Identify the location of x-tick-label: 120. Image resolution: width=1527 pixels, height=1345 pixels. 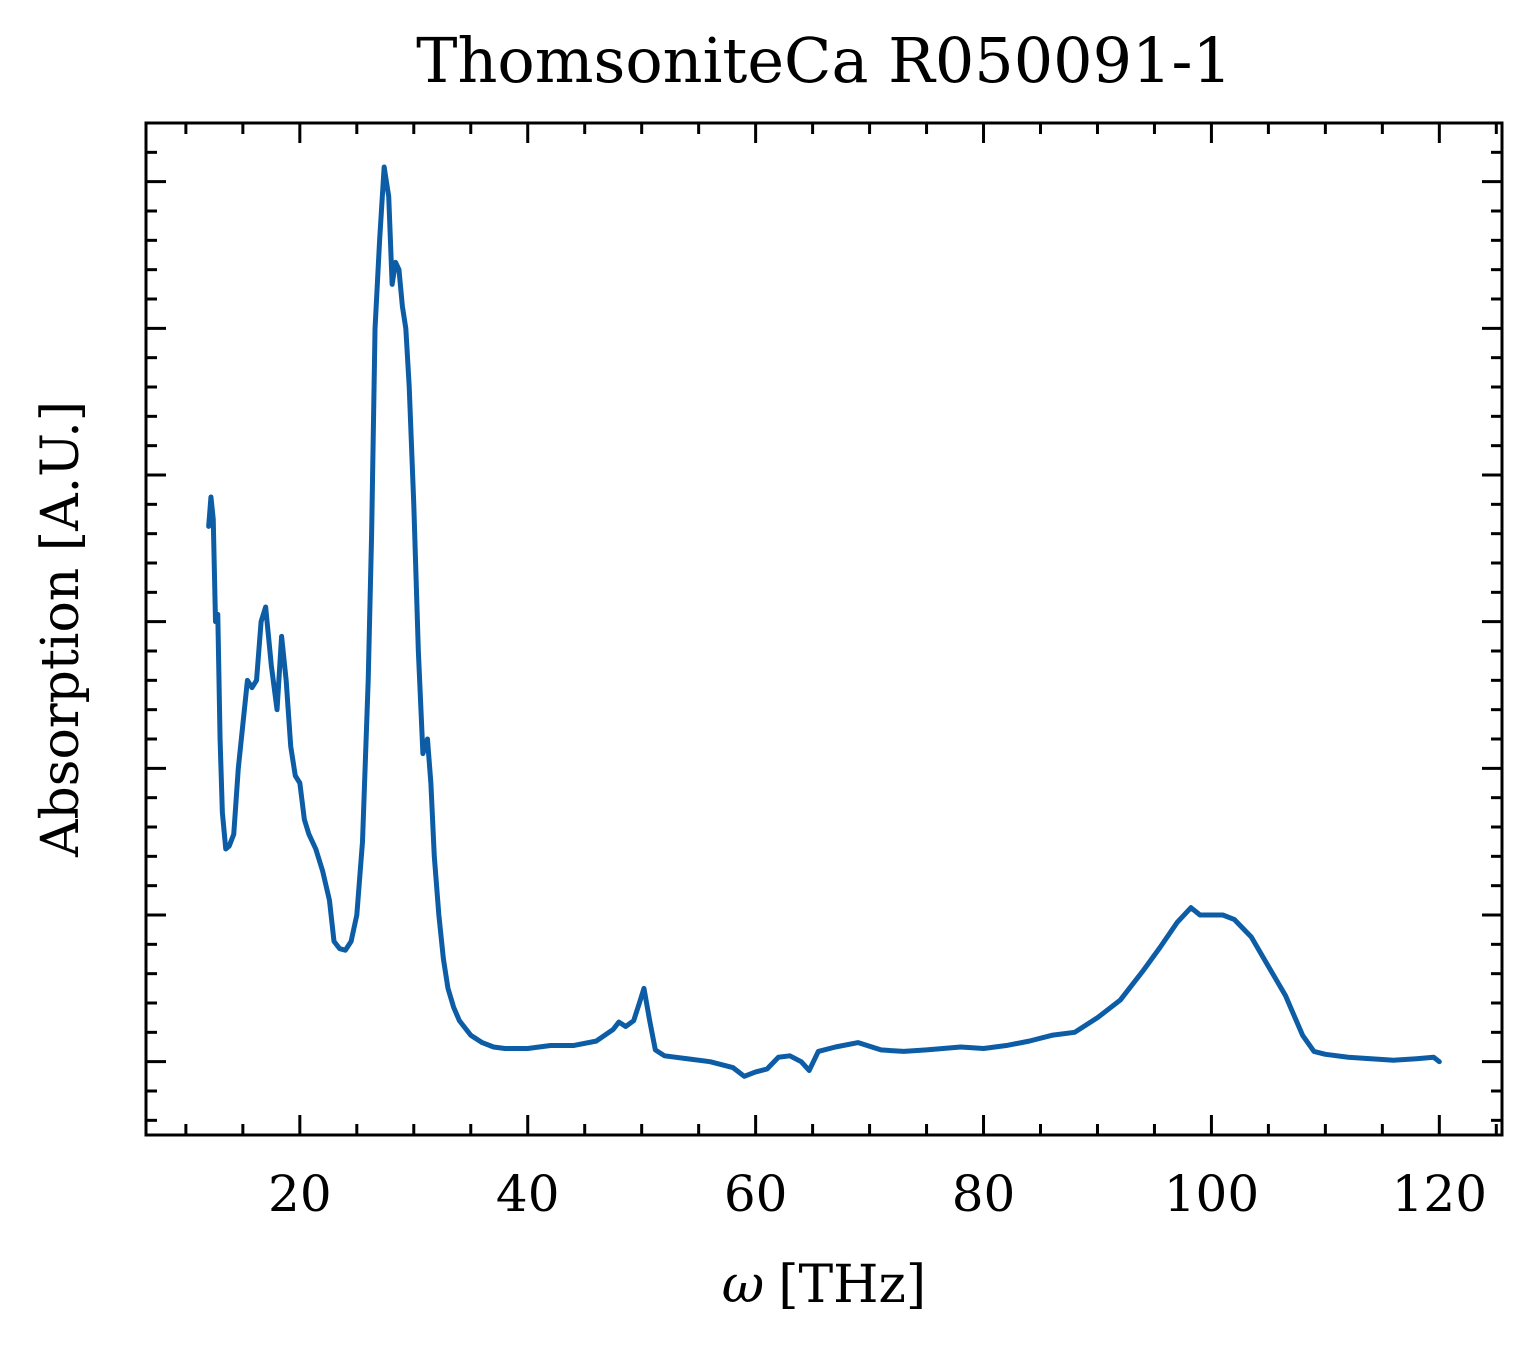
(1439, 1194).